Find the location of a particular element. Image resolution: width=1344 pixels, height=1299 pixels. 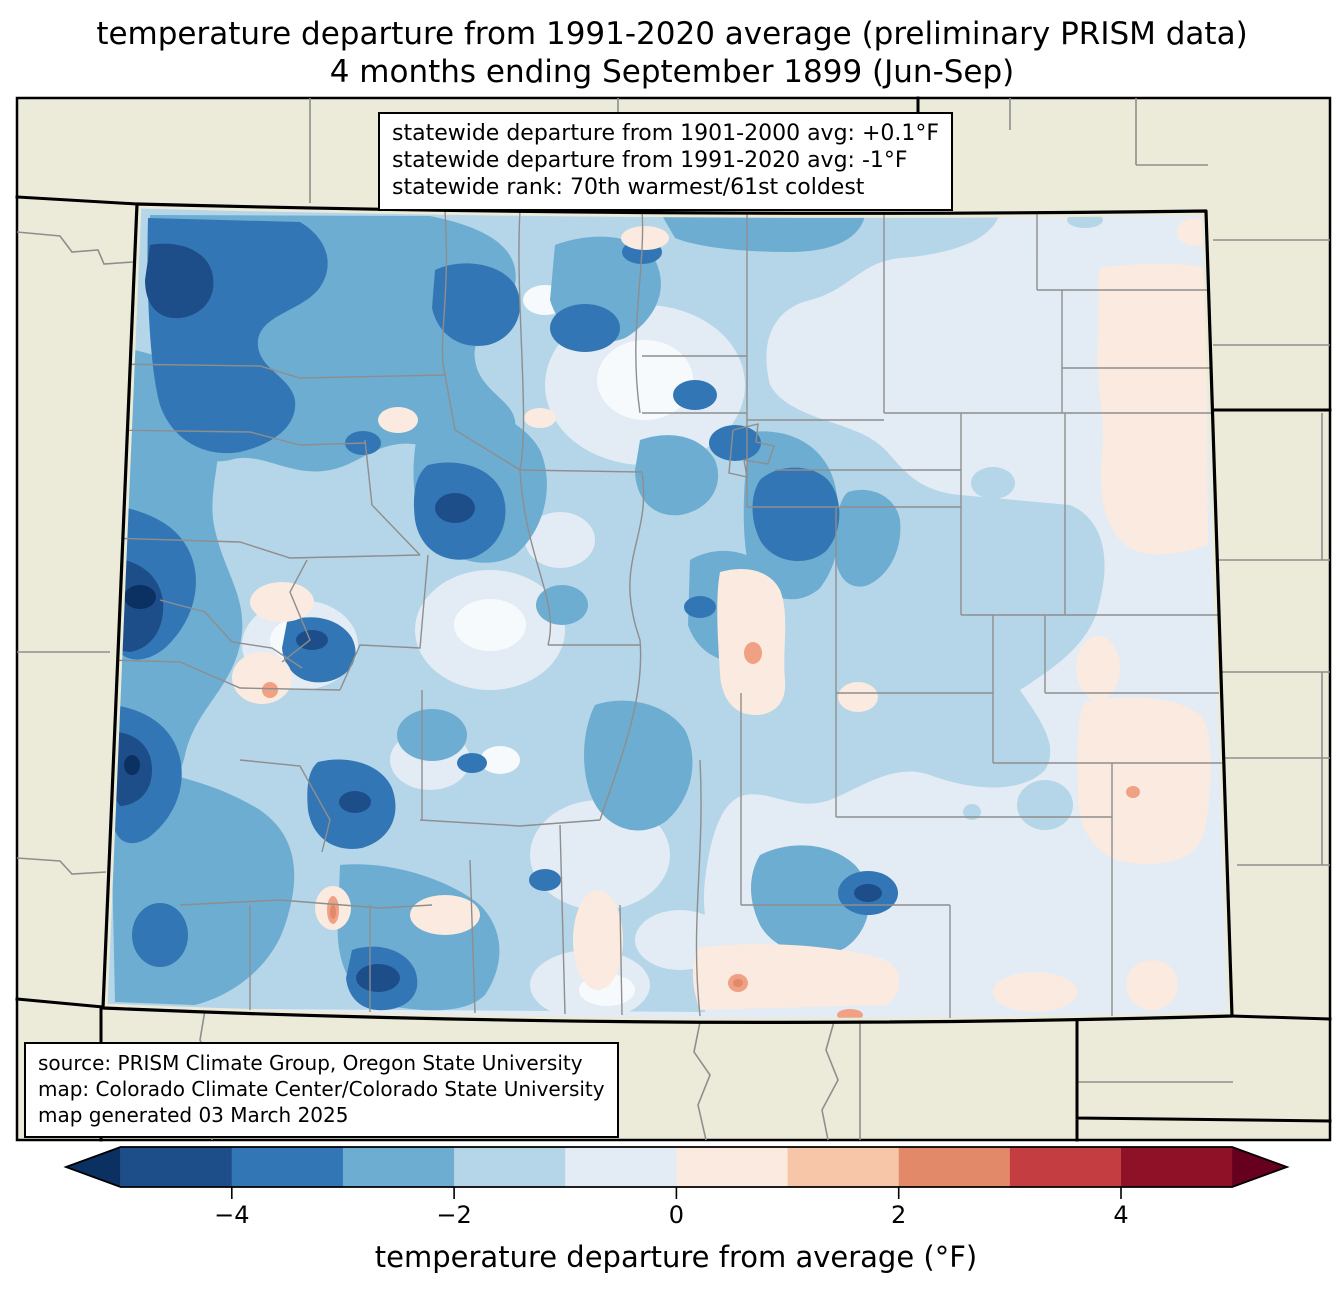

colorbar-outline is located at coordinates (676, 1167).